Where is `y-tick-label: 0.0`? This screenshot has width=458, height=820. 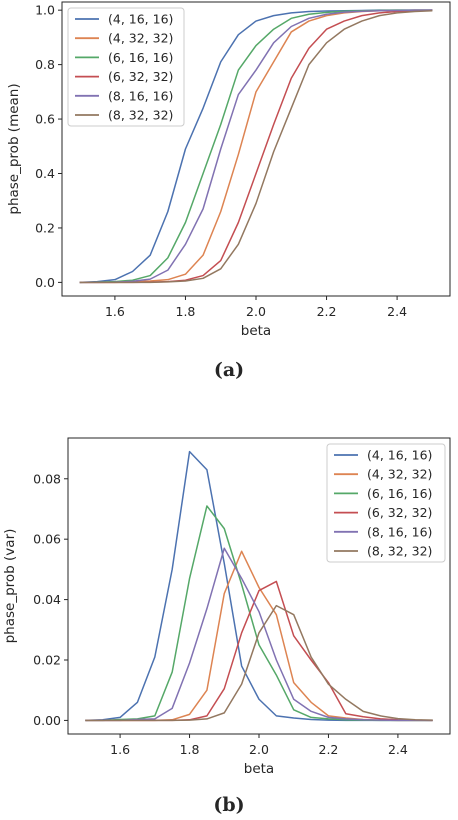 y-tick-label: 0.0 is located at coordinates (45, 282).